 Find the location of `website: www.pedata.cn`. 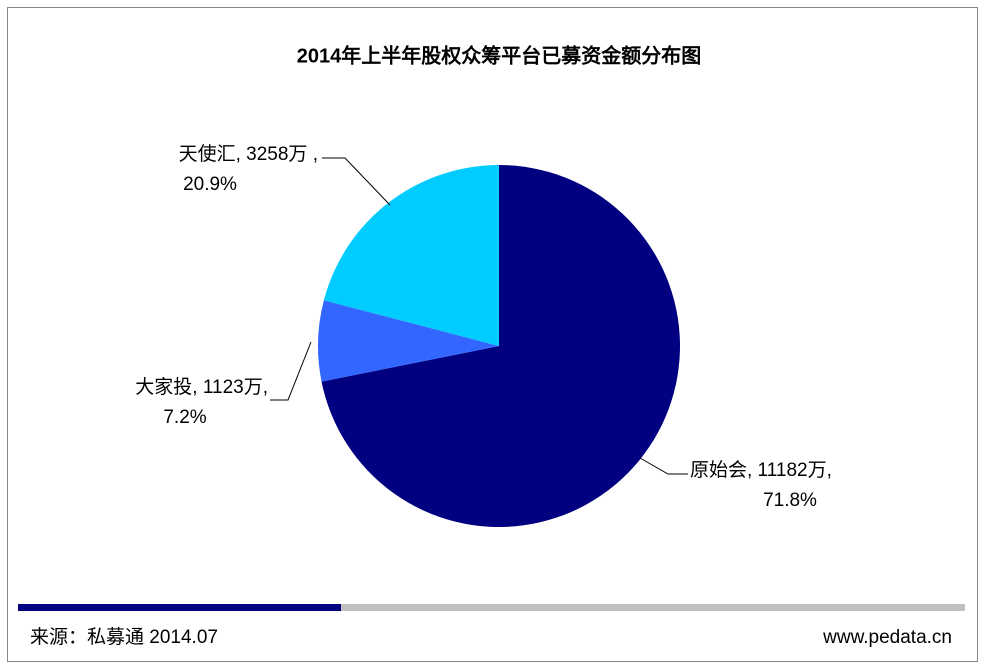

website: www.pedata.cn is located at coordinates (887, 637).